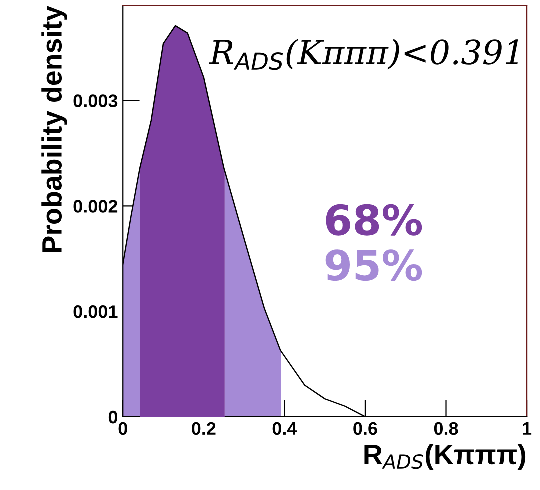  I want to click on text: 68%, so click(374, 220).